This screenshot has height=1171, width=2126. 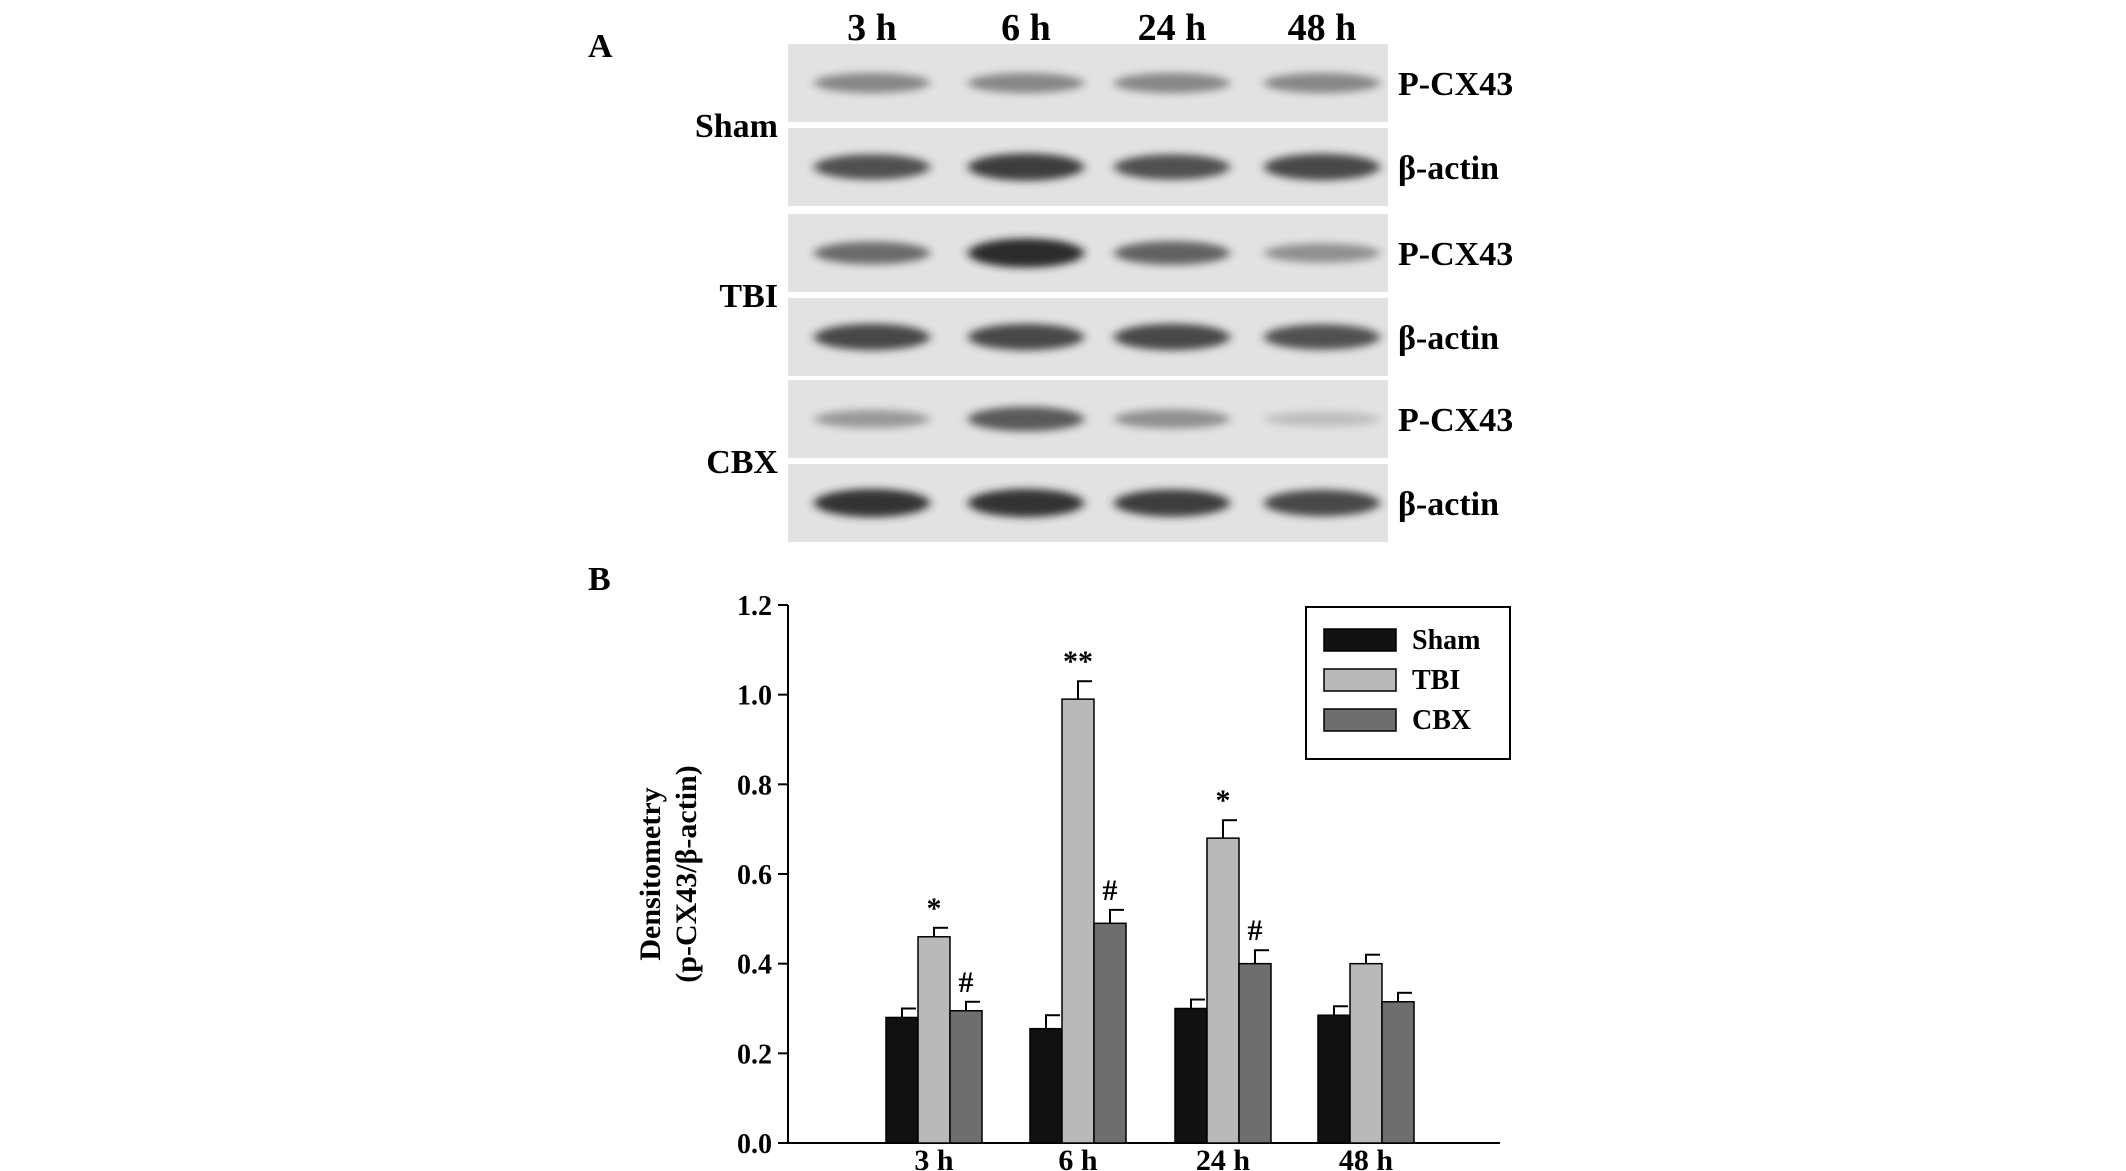 I want to click on y-tick-label: 0.2, so click(x=754, y=1054).